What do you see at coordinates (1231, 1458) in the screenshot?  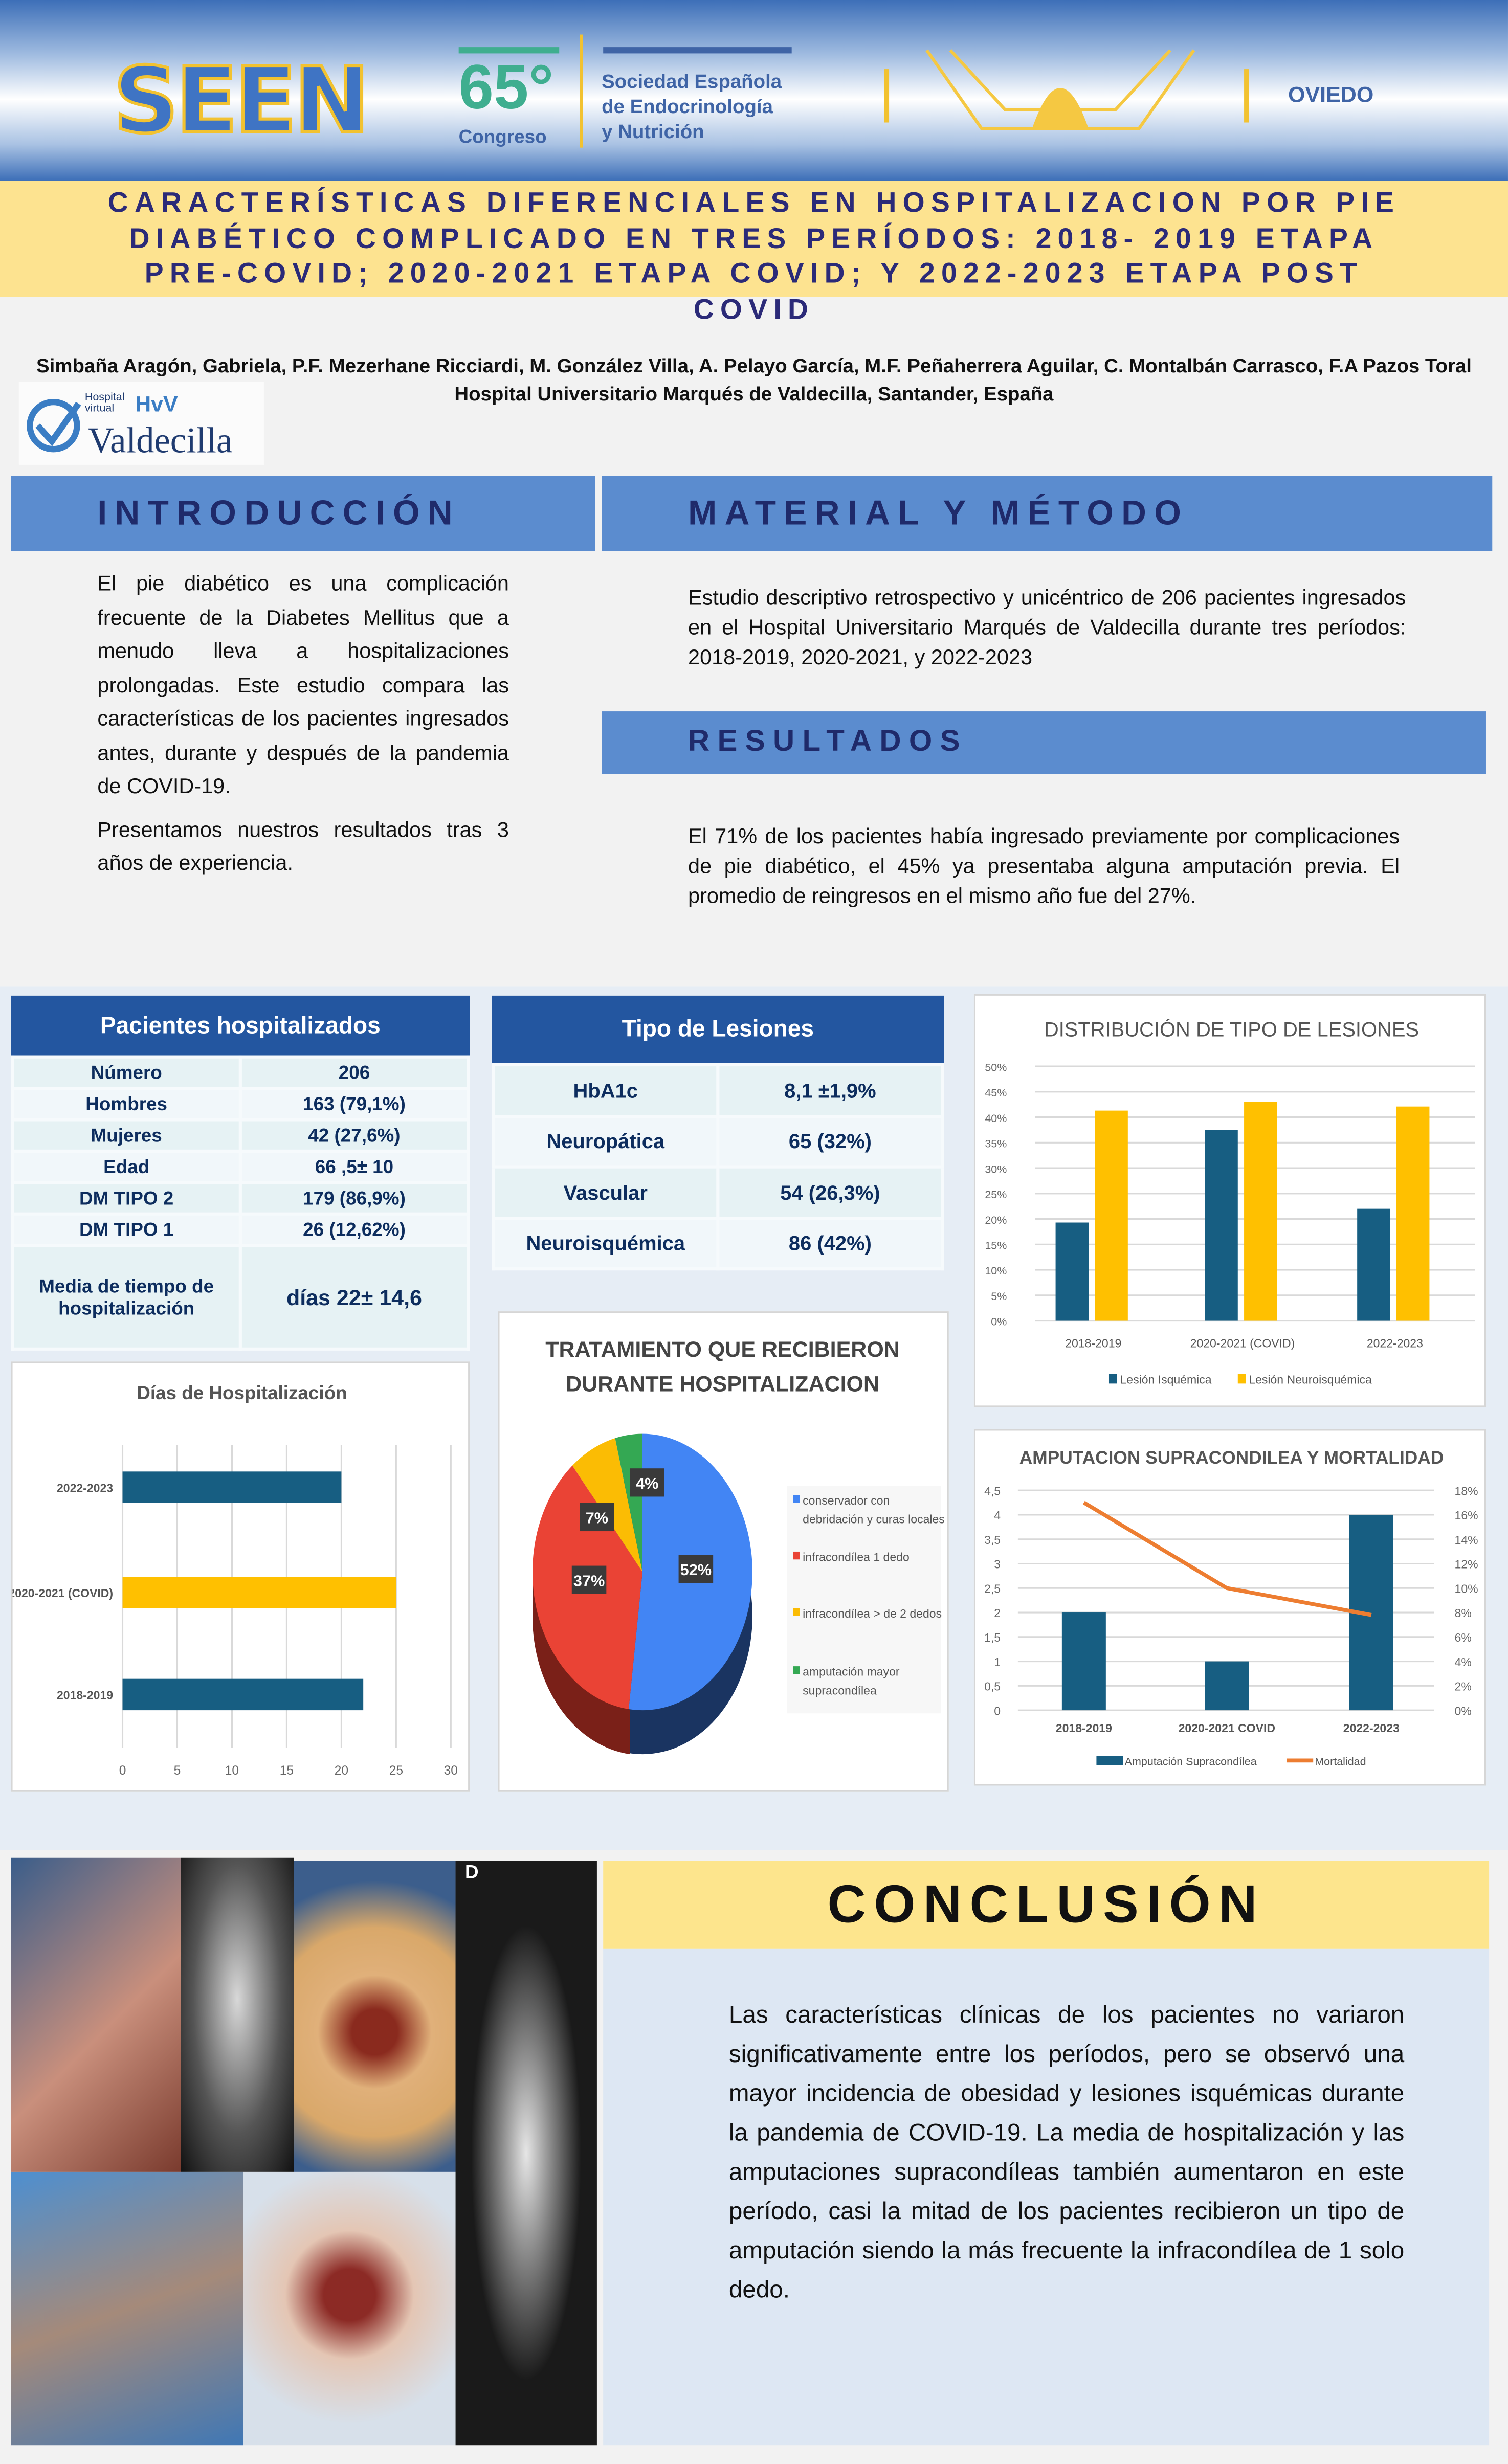 I see `chart-title: AMPUTACION SUPRACONDILEA Y MORTALIDAD` at bounding box center [1231, 1458].